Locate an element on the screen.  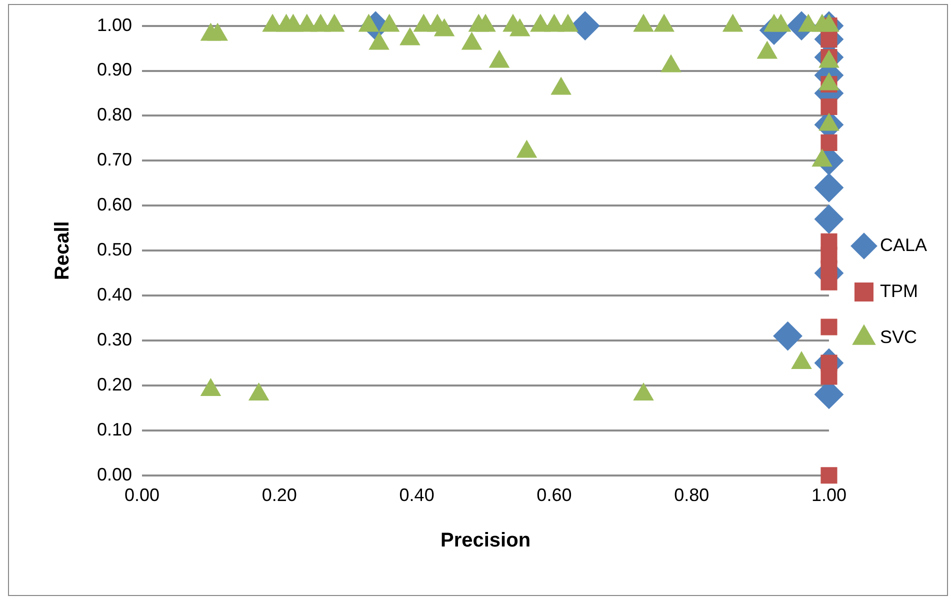
y-tick-label: 0.30 is located at coordinates (114, 339).